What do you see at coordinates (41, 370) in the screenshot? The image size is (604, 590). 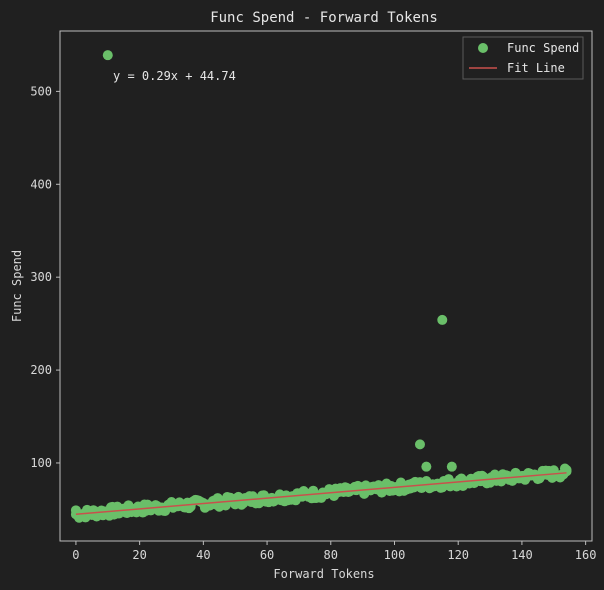 I see `y-tick-label: 200` at bounding box center [41, 370].